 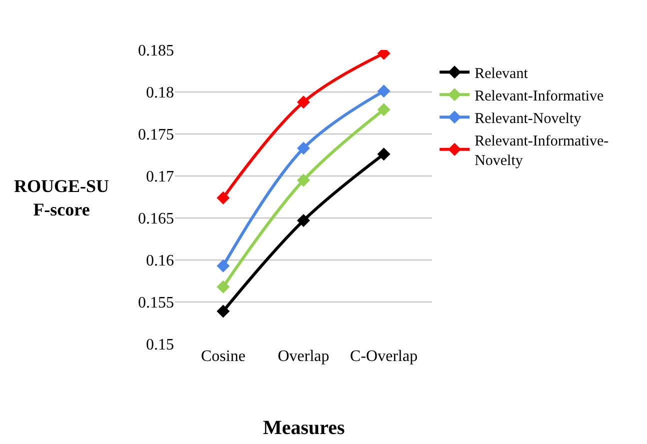 What do you see at coordinates (541, 151) in the screenshot?
I see `legend-label: Relevant-Informative-Novelty` at bounding box center [541, 151].